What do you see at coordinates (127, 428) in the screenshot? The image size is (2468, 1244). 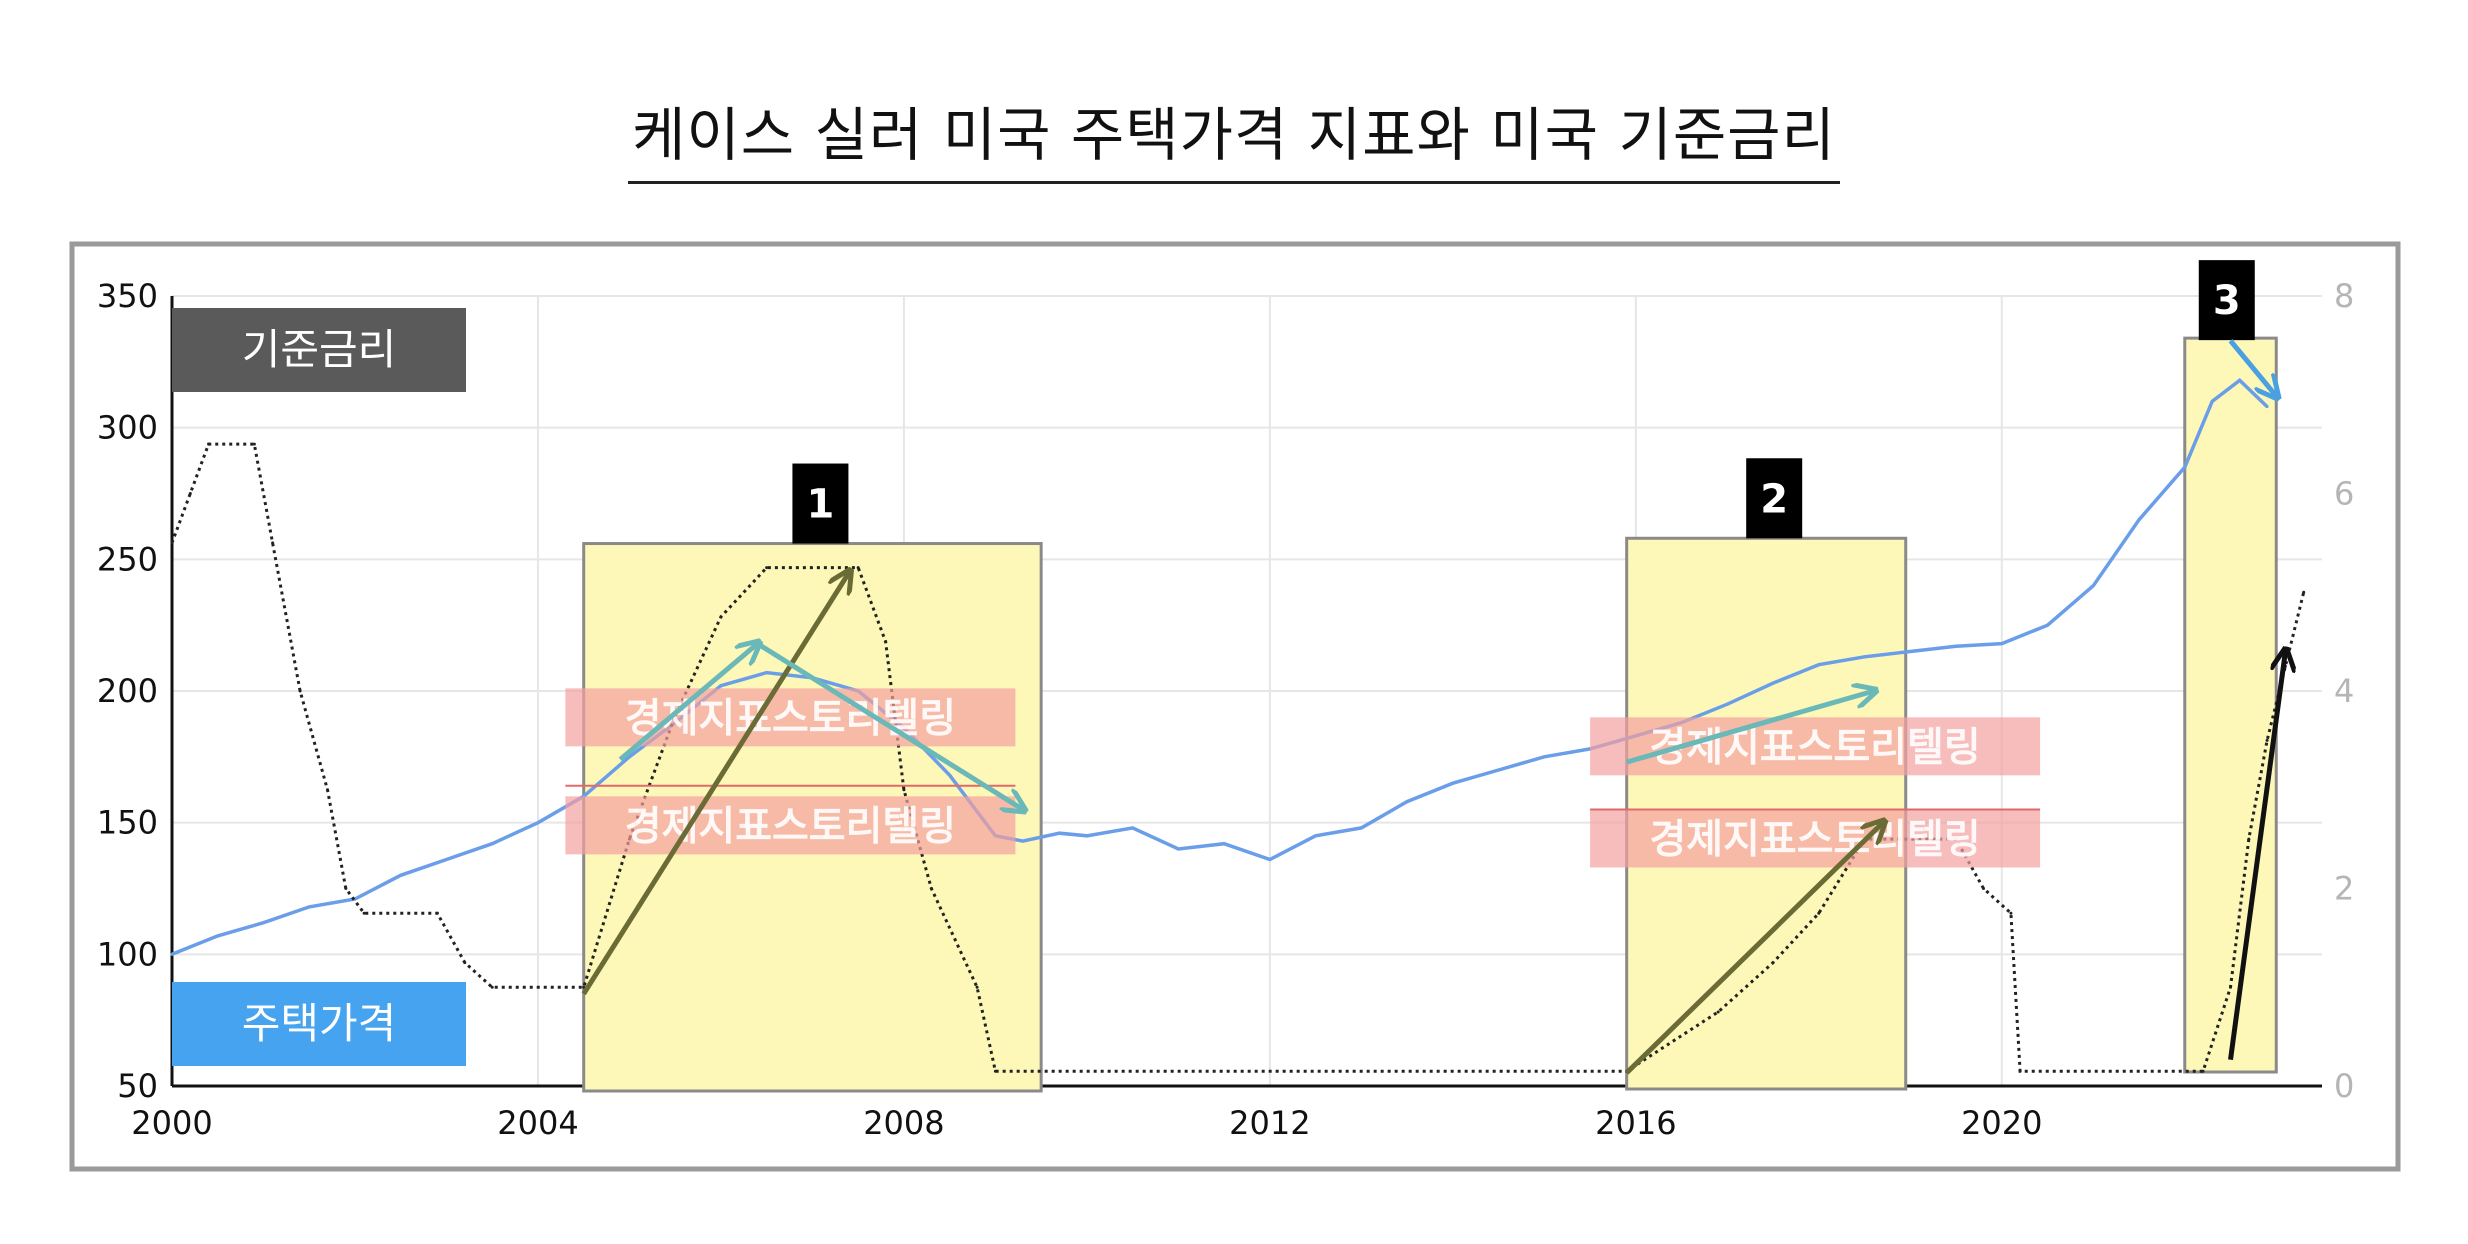 I see `y-tick-label: 300` at bounding box center [127, 428].